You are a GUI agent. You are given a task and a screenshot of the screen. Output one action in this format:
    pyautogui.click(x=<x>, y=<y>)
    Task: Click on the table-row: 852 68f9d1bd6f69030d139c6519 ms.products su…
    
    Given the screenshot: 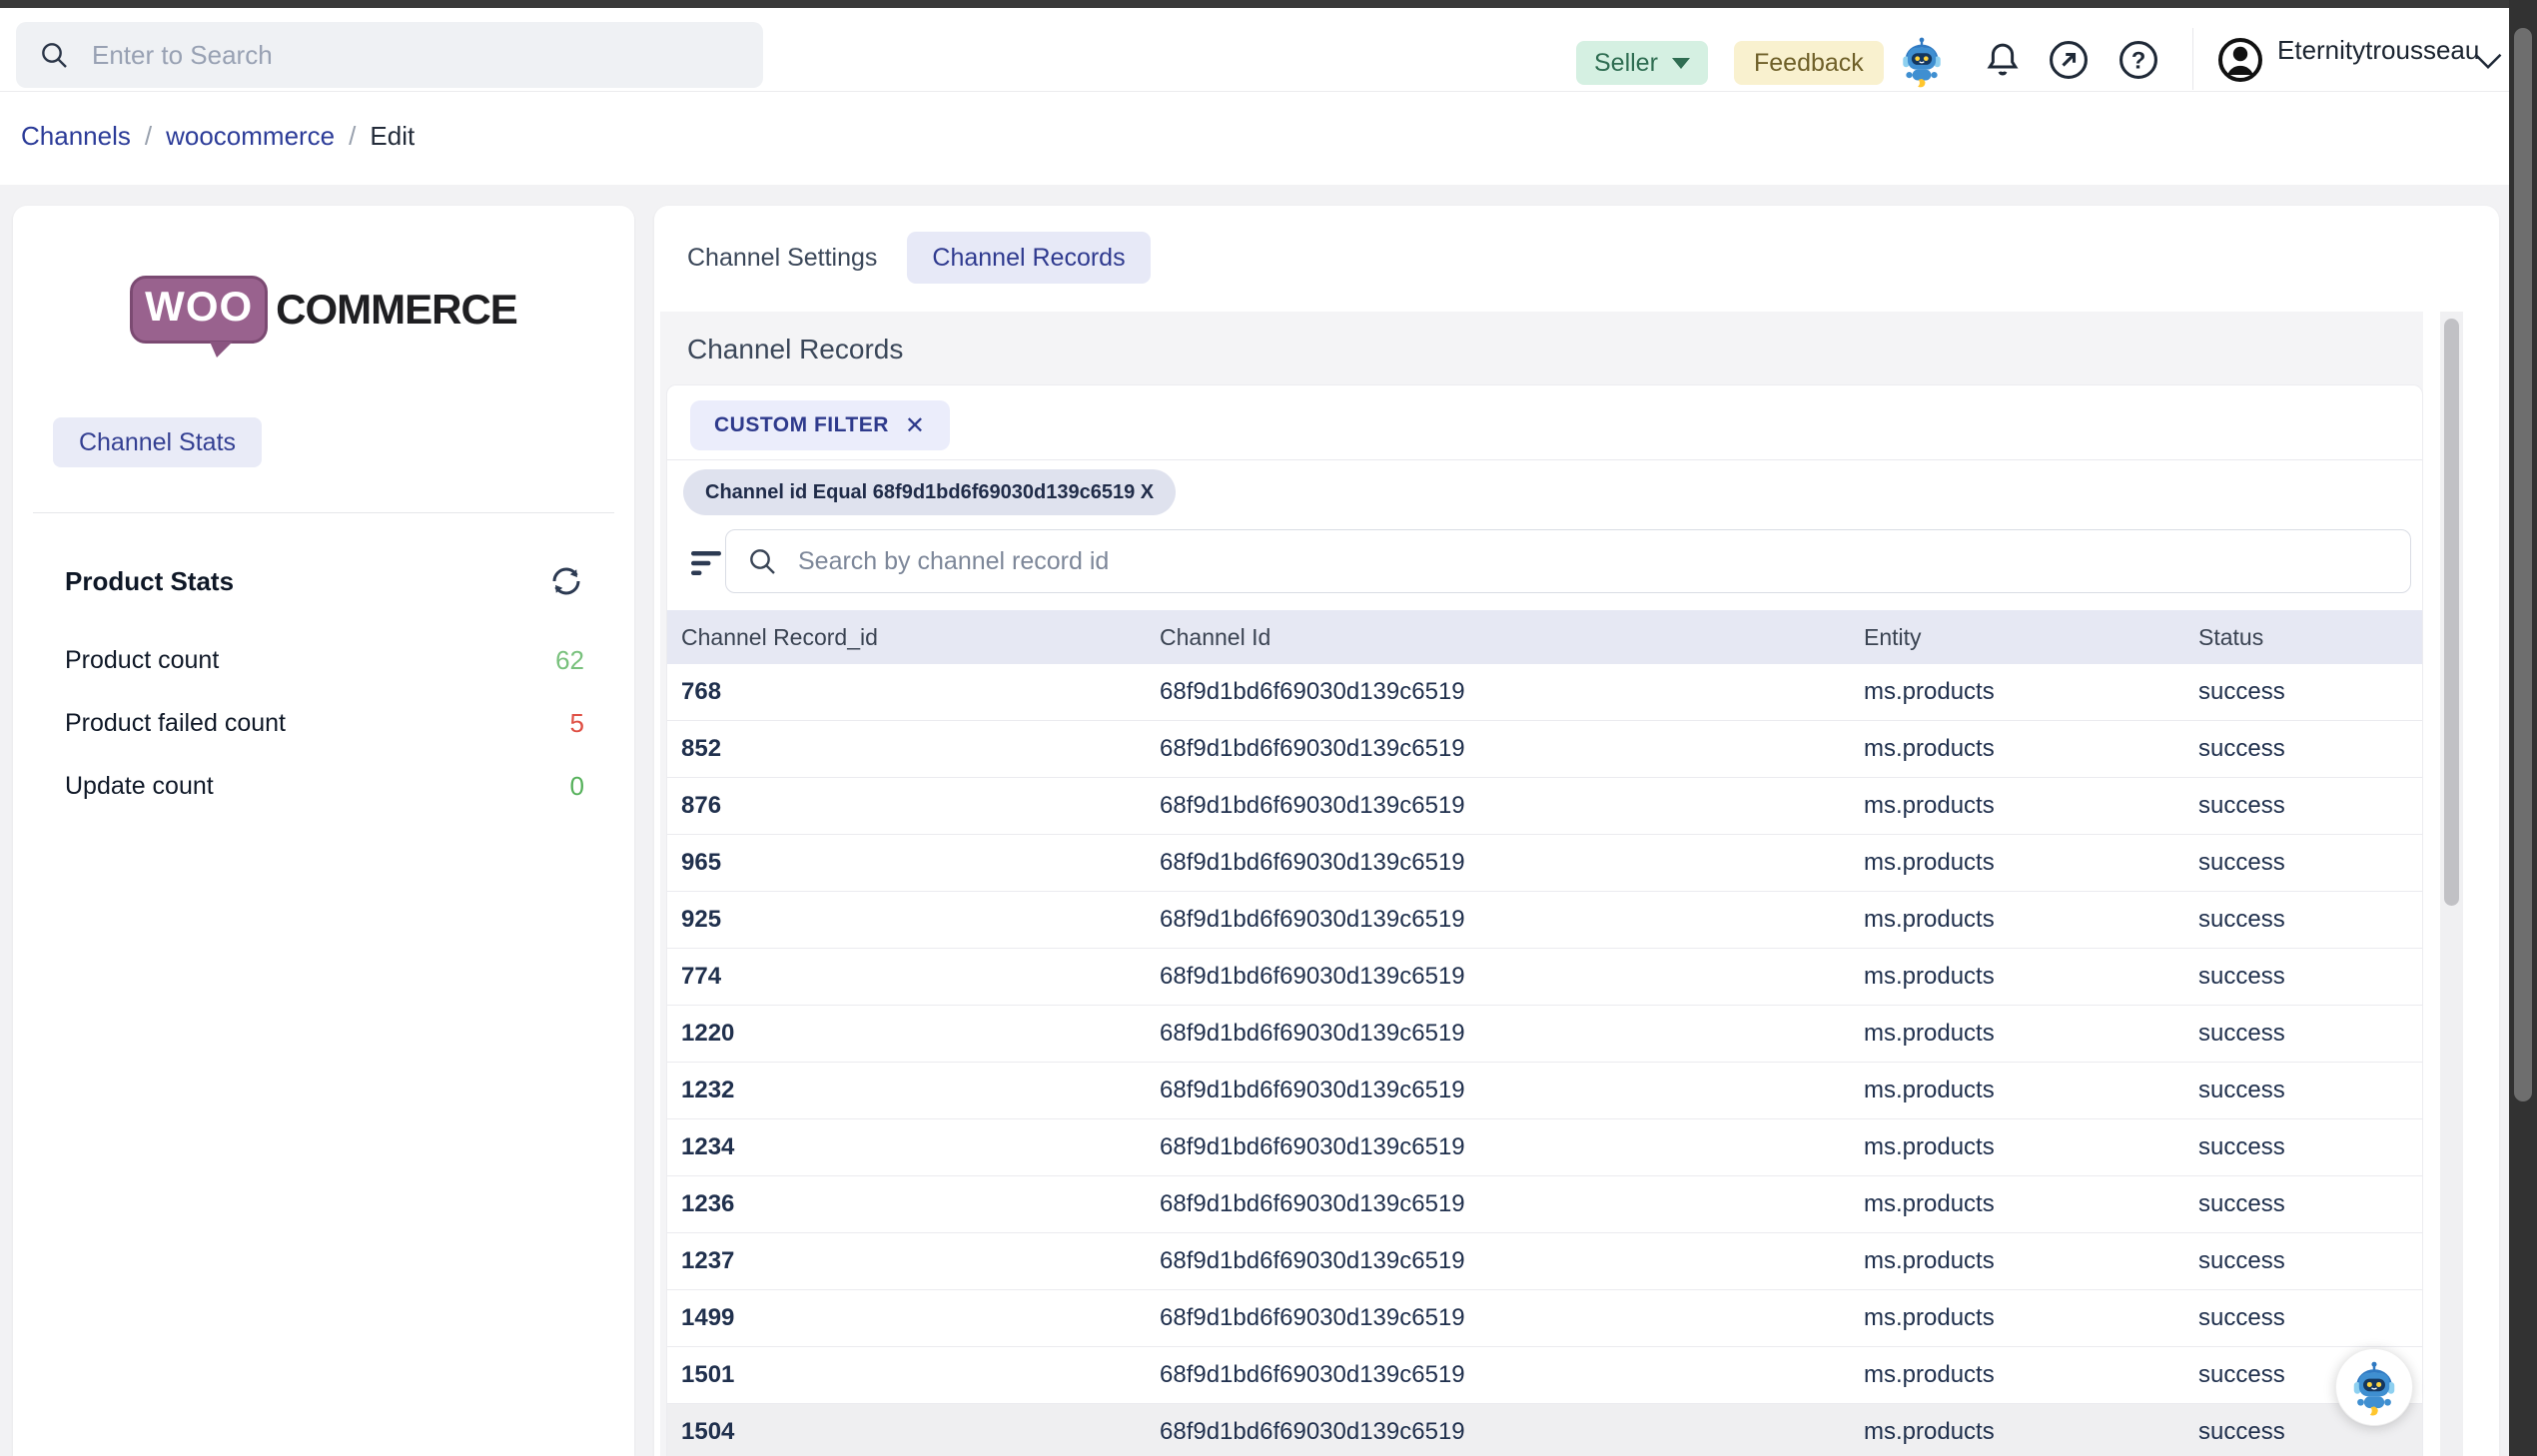 What is the action you would take?
    pyautogui.click(x=1544, y=750)
    